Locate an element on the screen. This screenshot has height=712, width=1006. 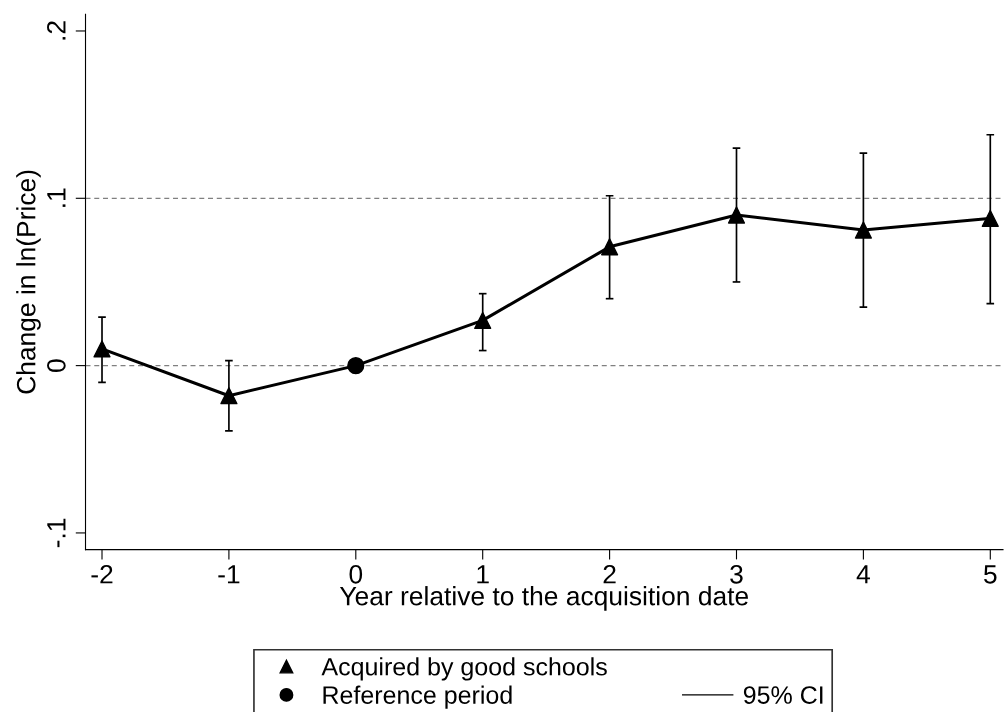
x-tick-label: 5 is located at coordinates (990, 574).